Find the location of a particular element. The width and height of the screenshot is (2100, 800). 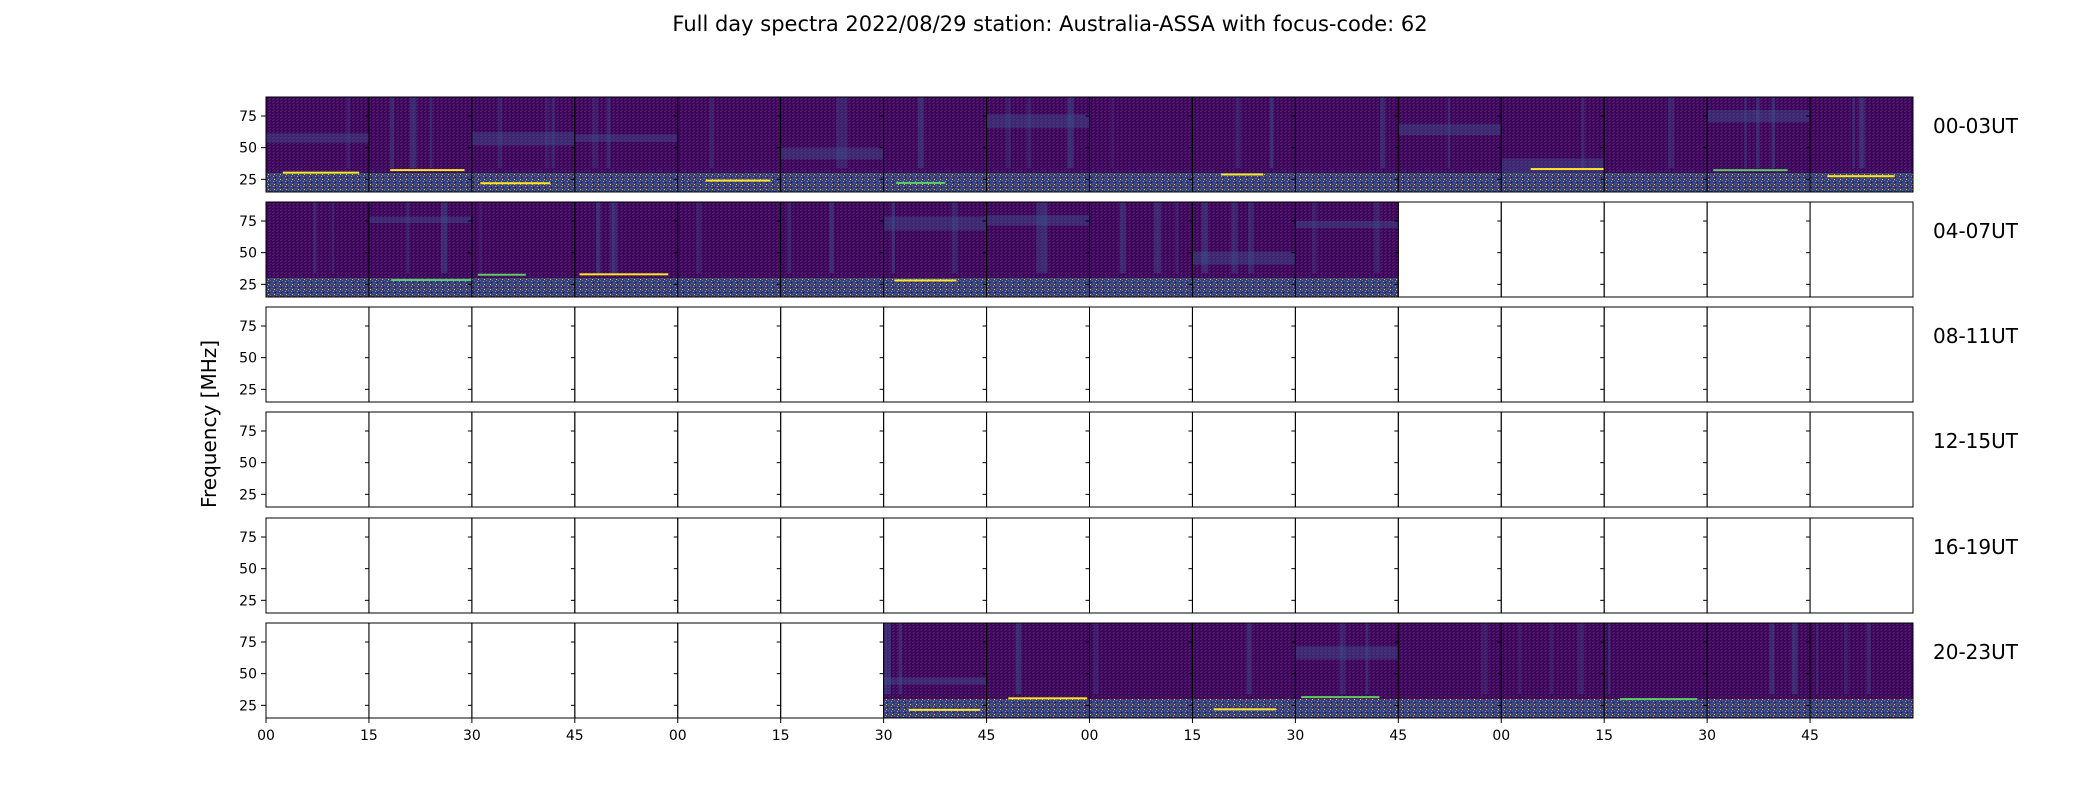

y-tick-label: 50 is located at coordinates (248, 570).